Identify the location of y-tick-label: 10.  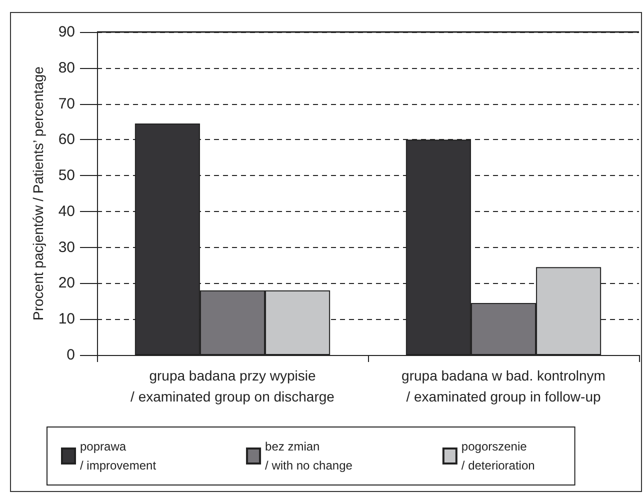
(66, 319).